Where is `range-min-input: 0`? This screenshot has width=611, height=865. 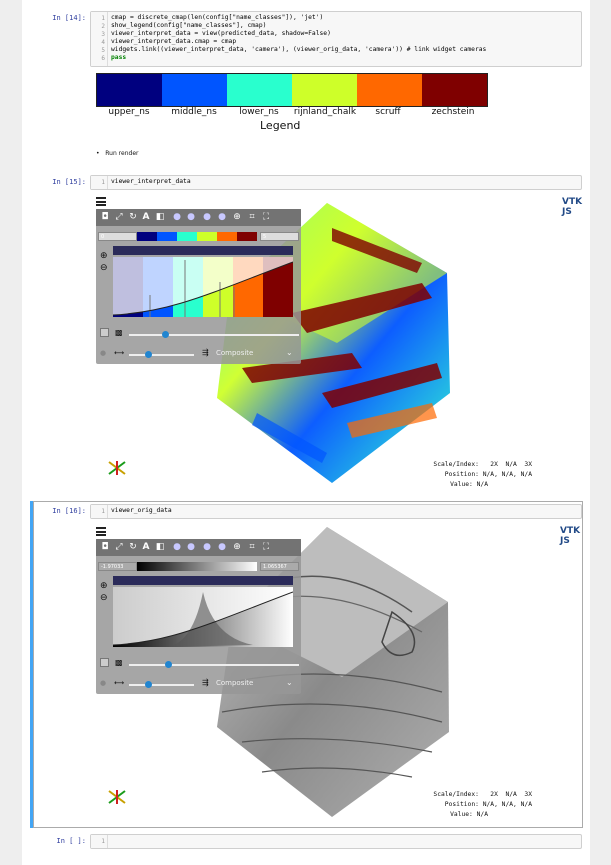
range-min-input: 0 is located at coordinates (117, 236).